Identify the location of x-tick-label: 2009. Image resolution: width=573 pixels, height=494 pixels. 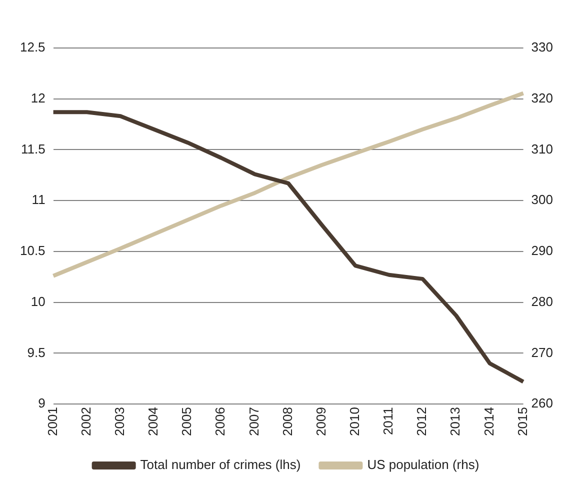
(320, 421).